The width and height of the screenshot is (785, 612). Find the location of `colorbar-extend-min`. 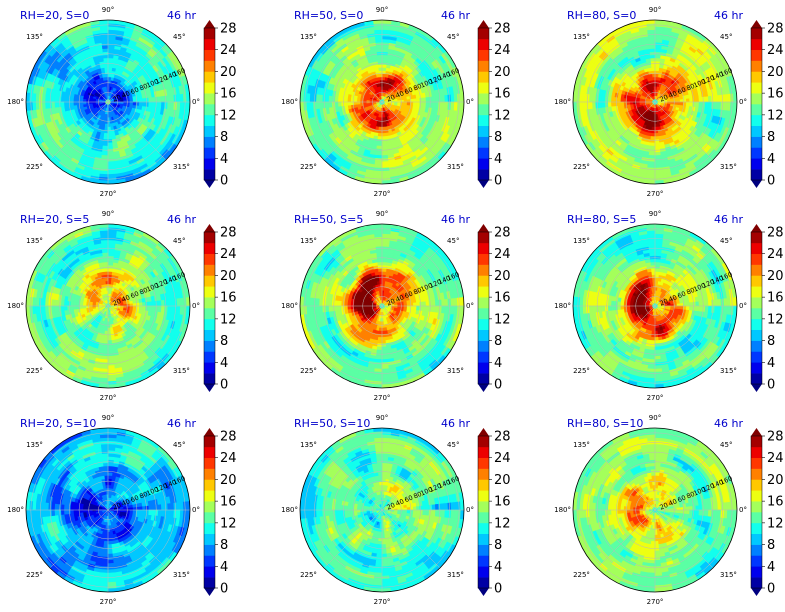

colorbar-extend-min is located at coordinates (483, 184).